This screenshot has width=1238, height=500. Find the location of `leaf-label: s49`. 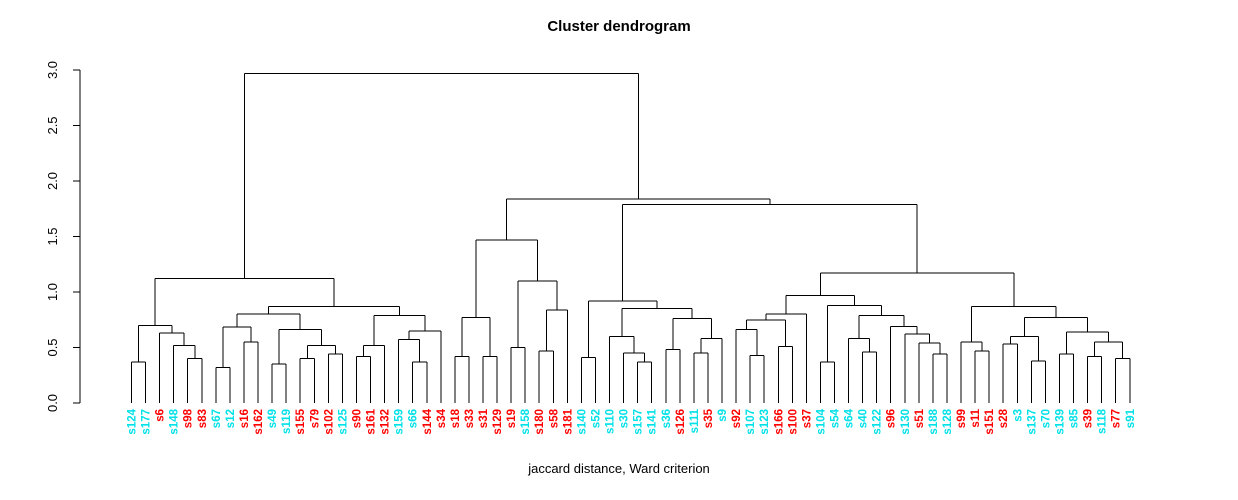

leaf-label: s49 is located at coordinates (273, 418).